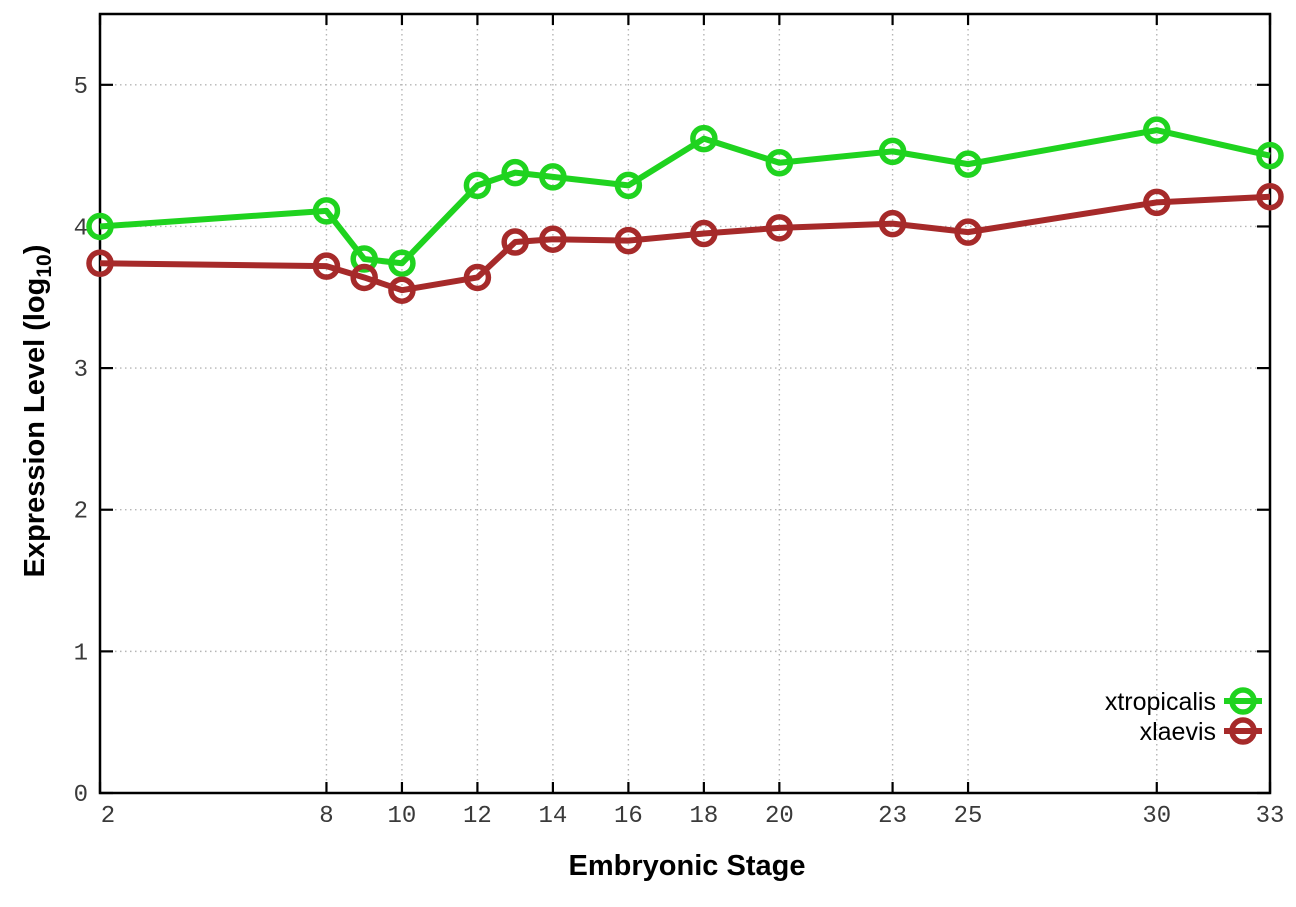  I want to click on x-tick-label: 30, so click(1156, 816).